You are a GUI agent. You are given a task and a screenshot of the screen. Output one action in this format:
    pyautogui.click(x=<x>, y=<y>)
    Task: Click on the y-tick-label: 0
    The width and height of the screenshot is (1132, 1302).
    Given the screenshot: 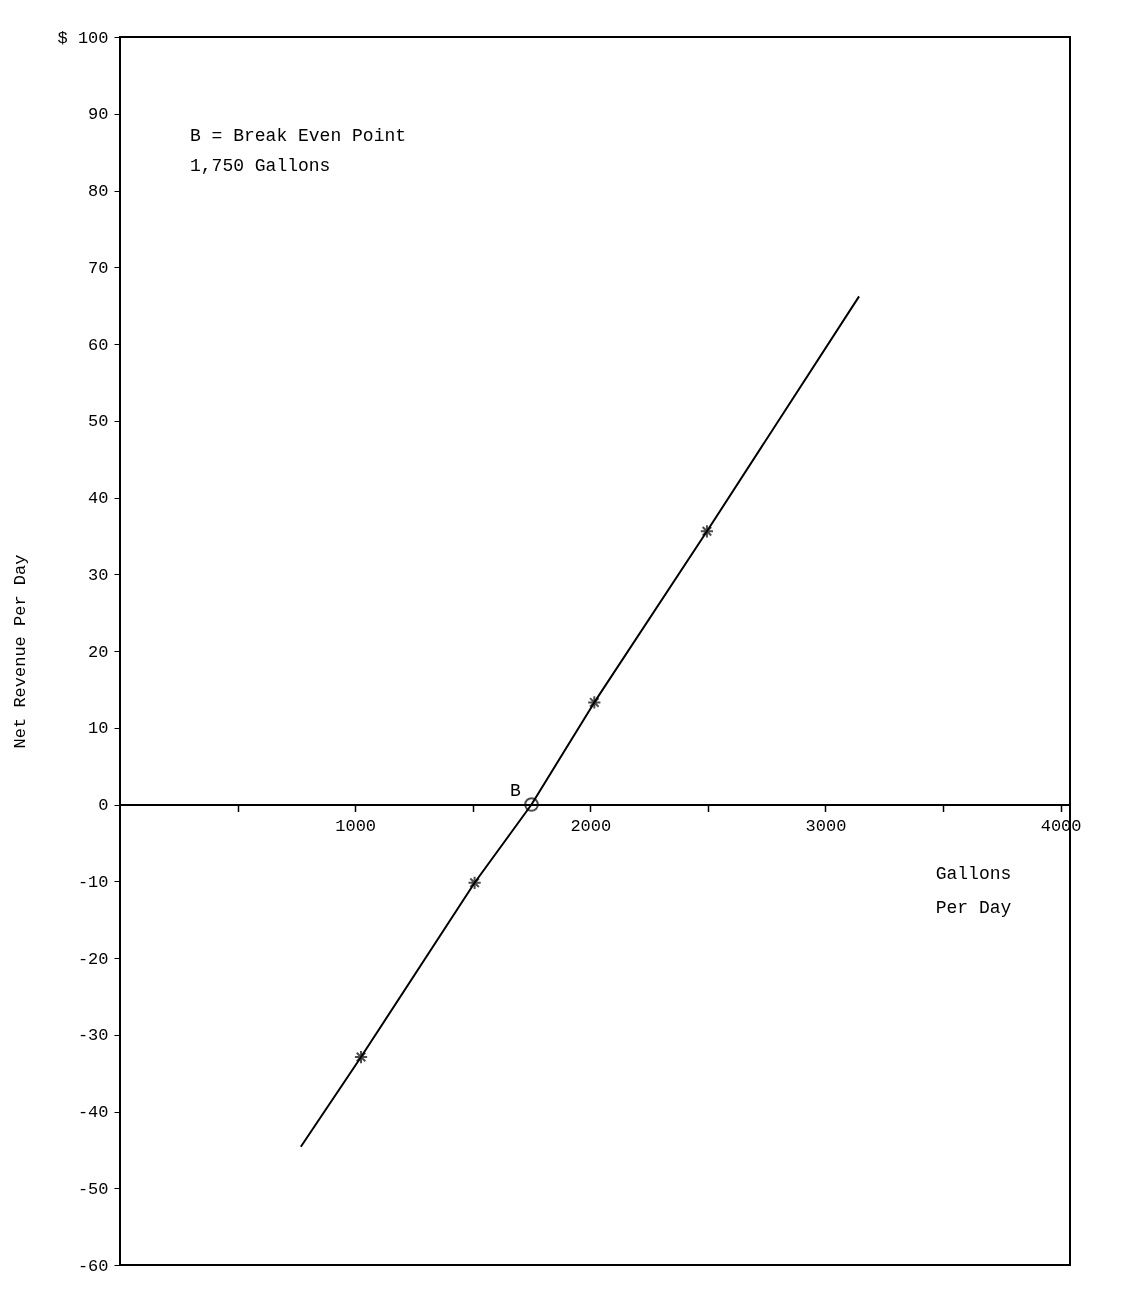 What is the action you would take?
    pyautogui.click(x=103, y=805)
    